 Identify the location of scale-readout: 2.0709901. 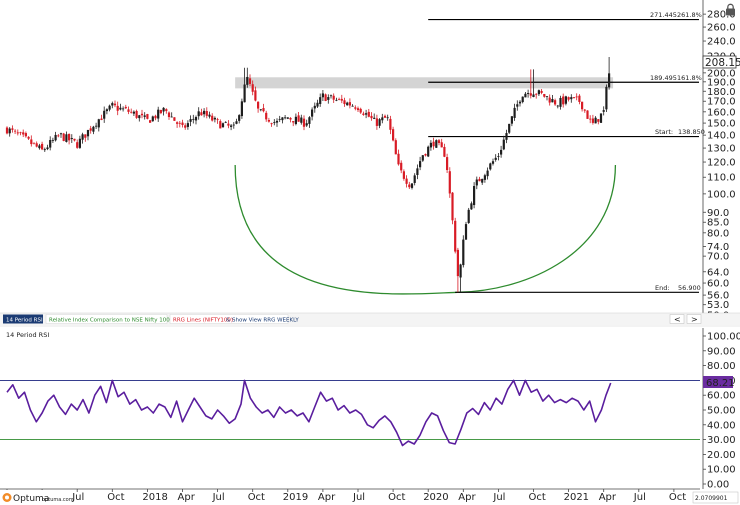
(715, 497).